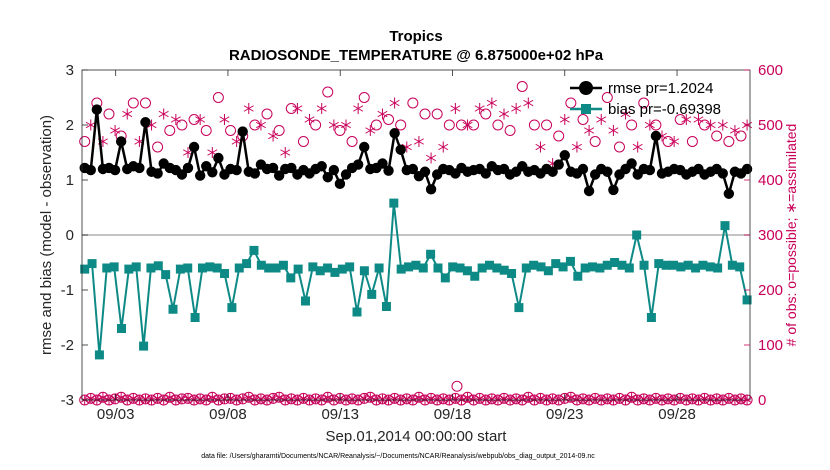 The width and height of the screenshot is (830, 470). What do you see at coordinates (67, 345) in the screenshot?
I see `y-left-tick-label: -2` at bounding box center [67, 345].